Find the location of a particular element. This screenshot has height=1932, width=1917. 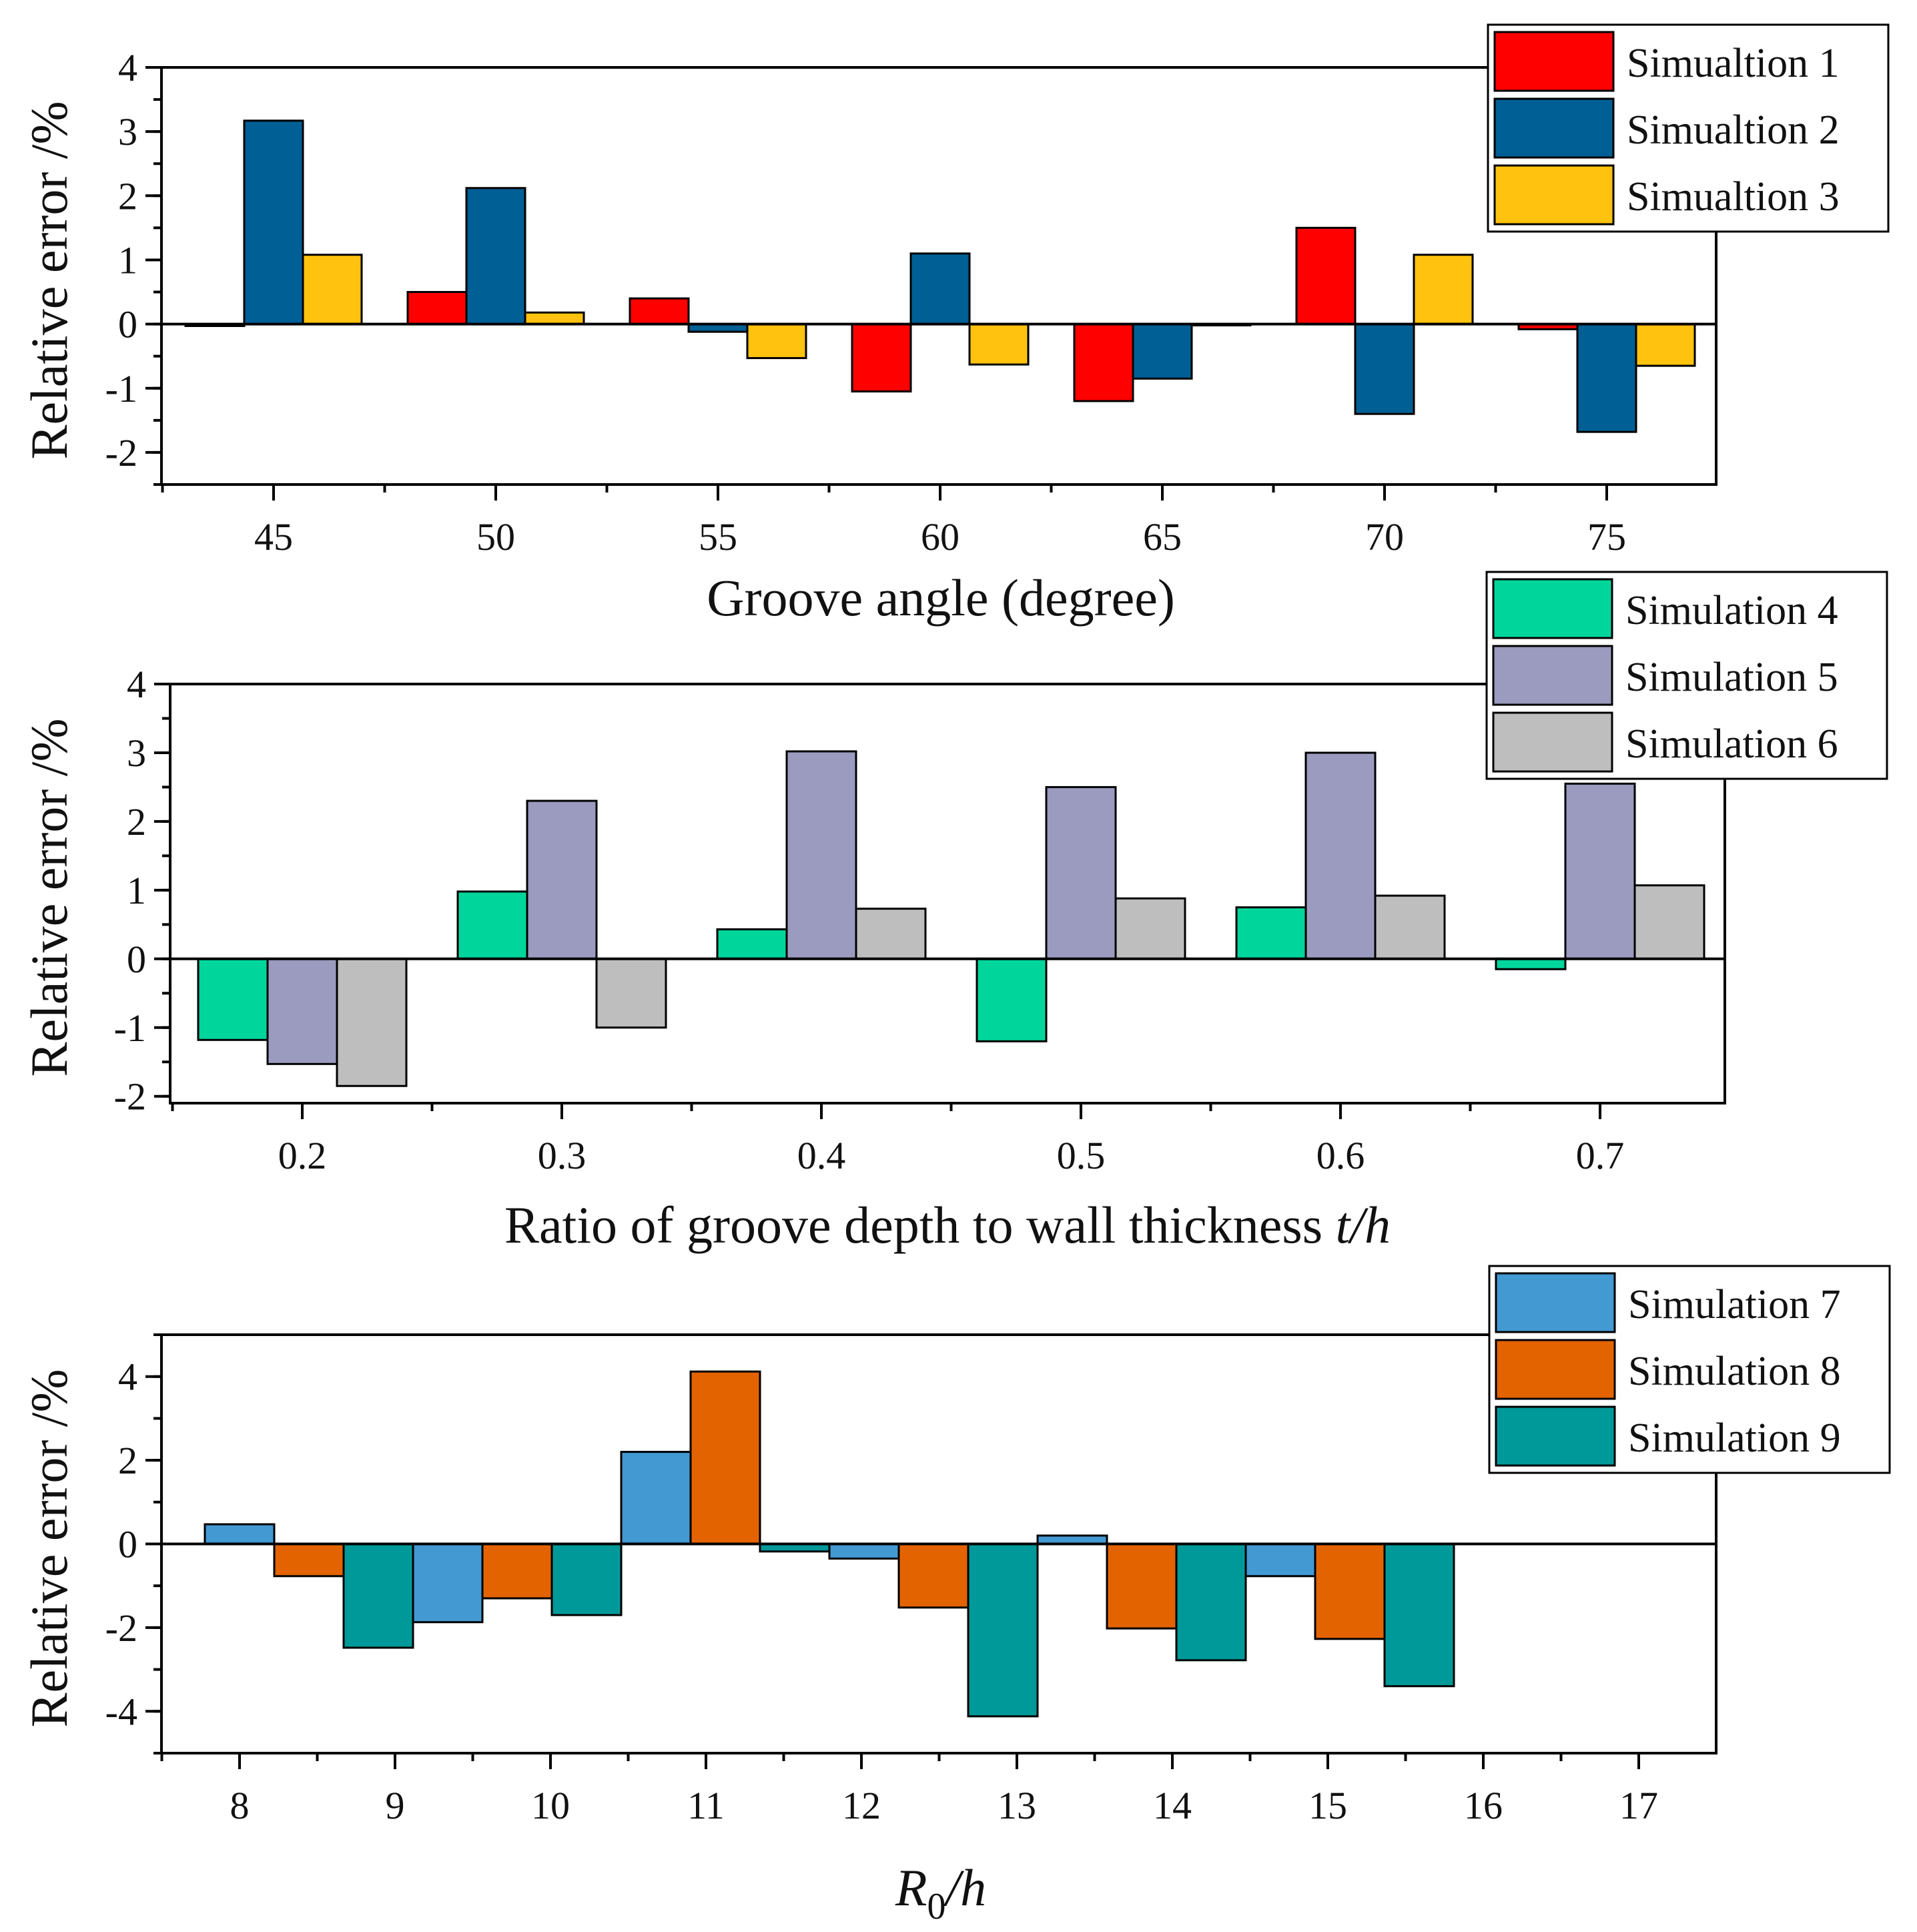

x-axis-title-text: Ratio of groove depth to wall thickness is located at coordinates (920, 1225).